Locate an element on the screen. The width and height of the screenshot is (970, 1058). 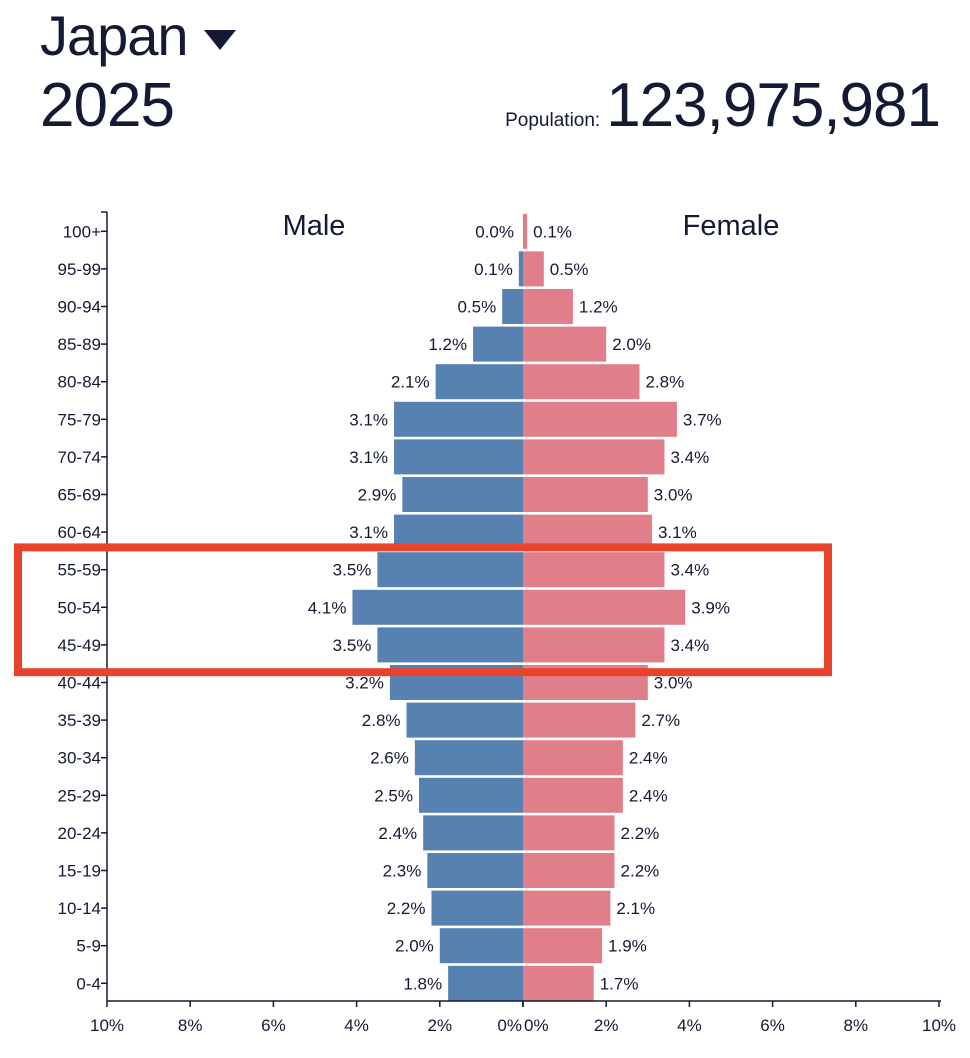
female-value-label-100+: 0.1% is located at coordinates (552, 231).